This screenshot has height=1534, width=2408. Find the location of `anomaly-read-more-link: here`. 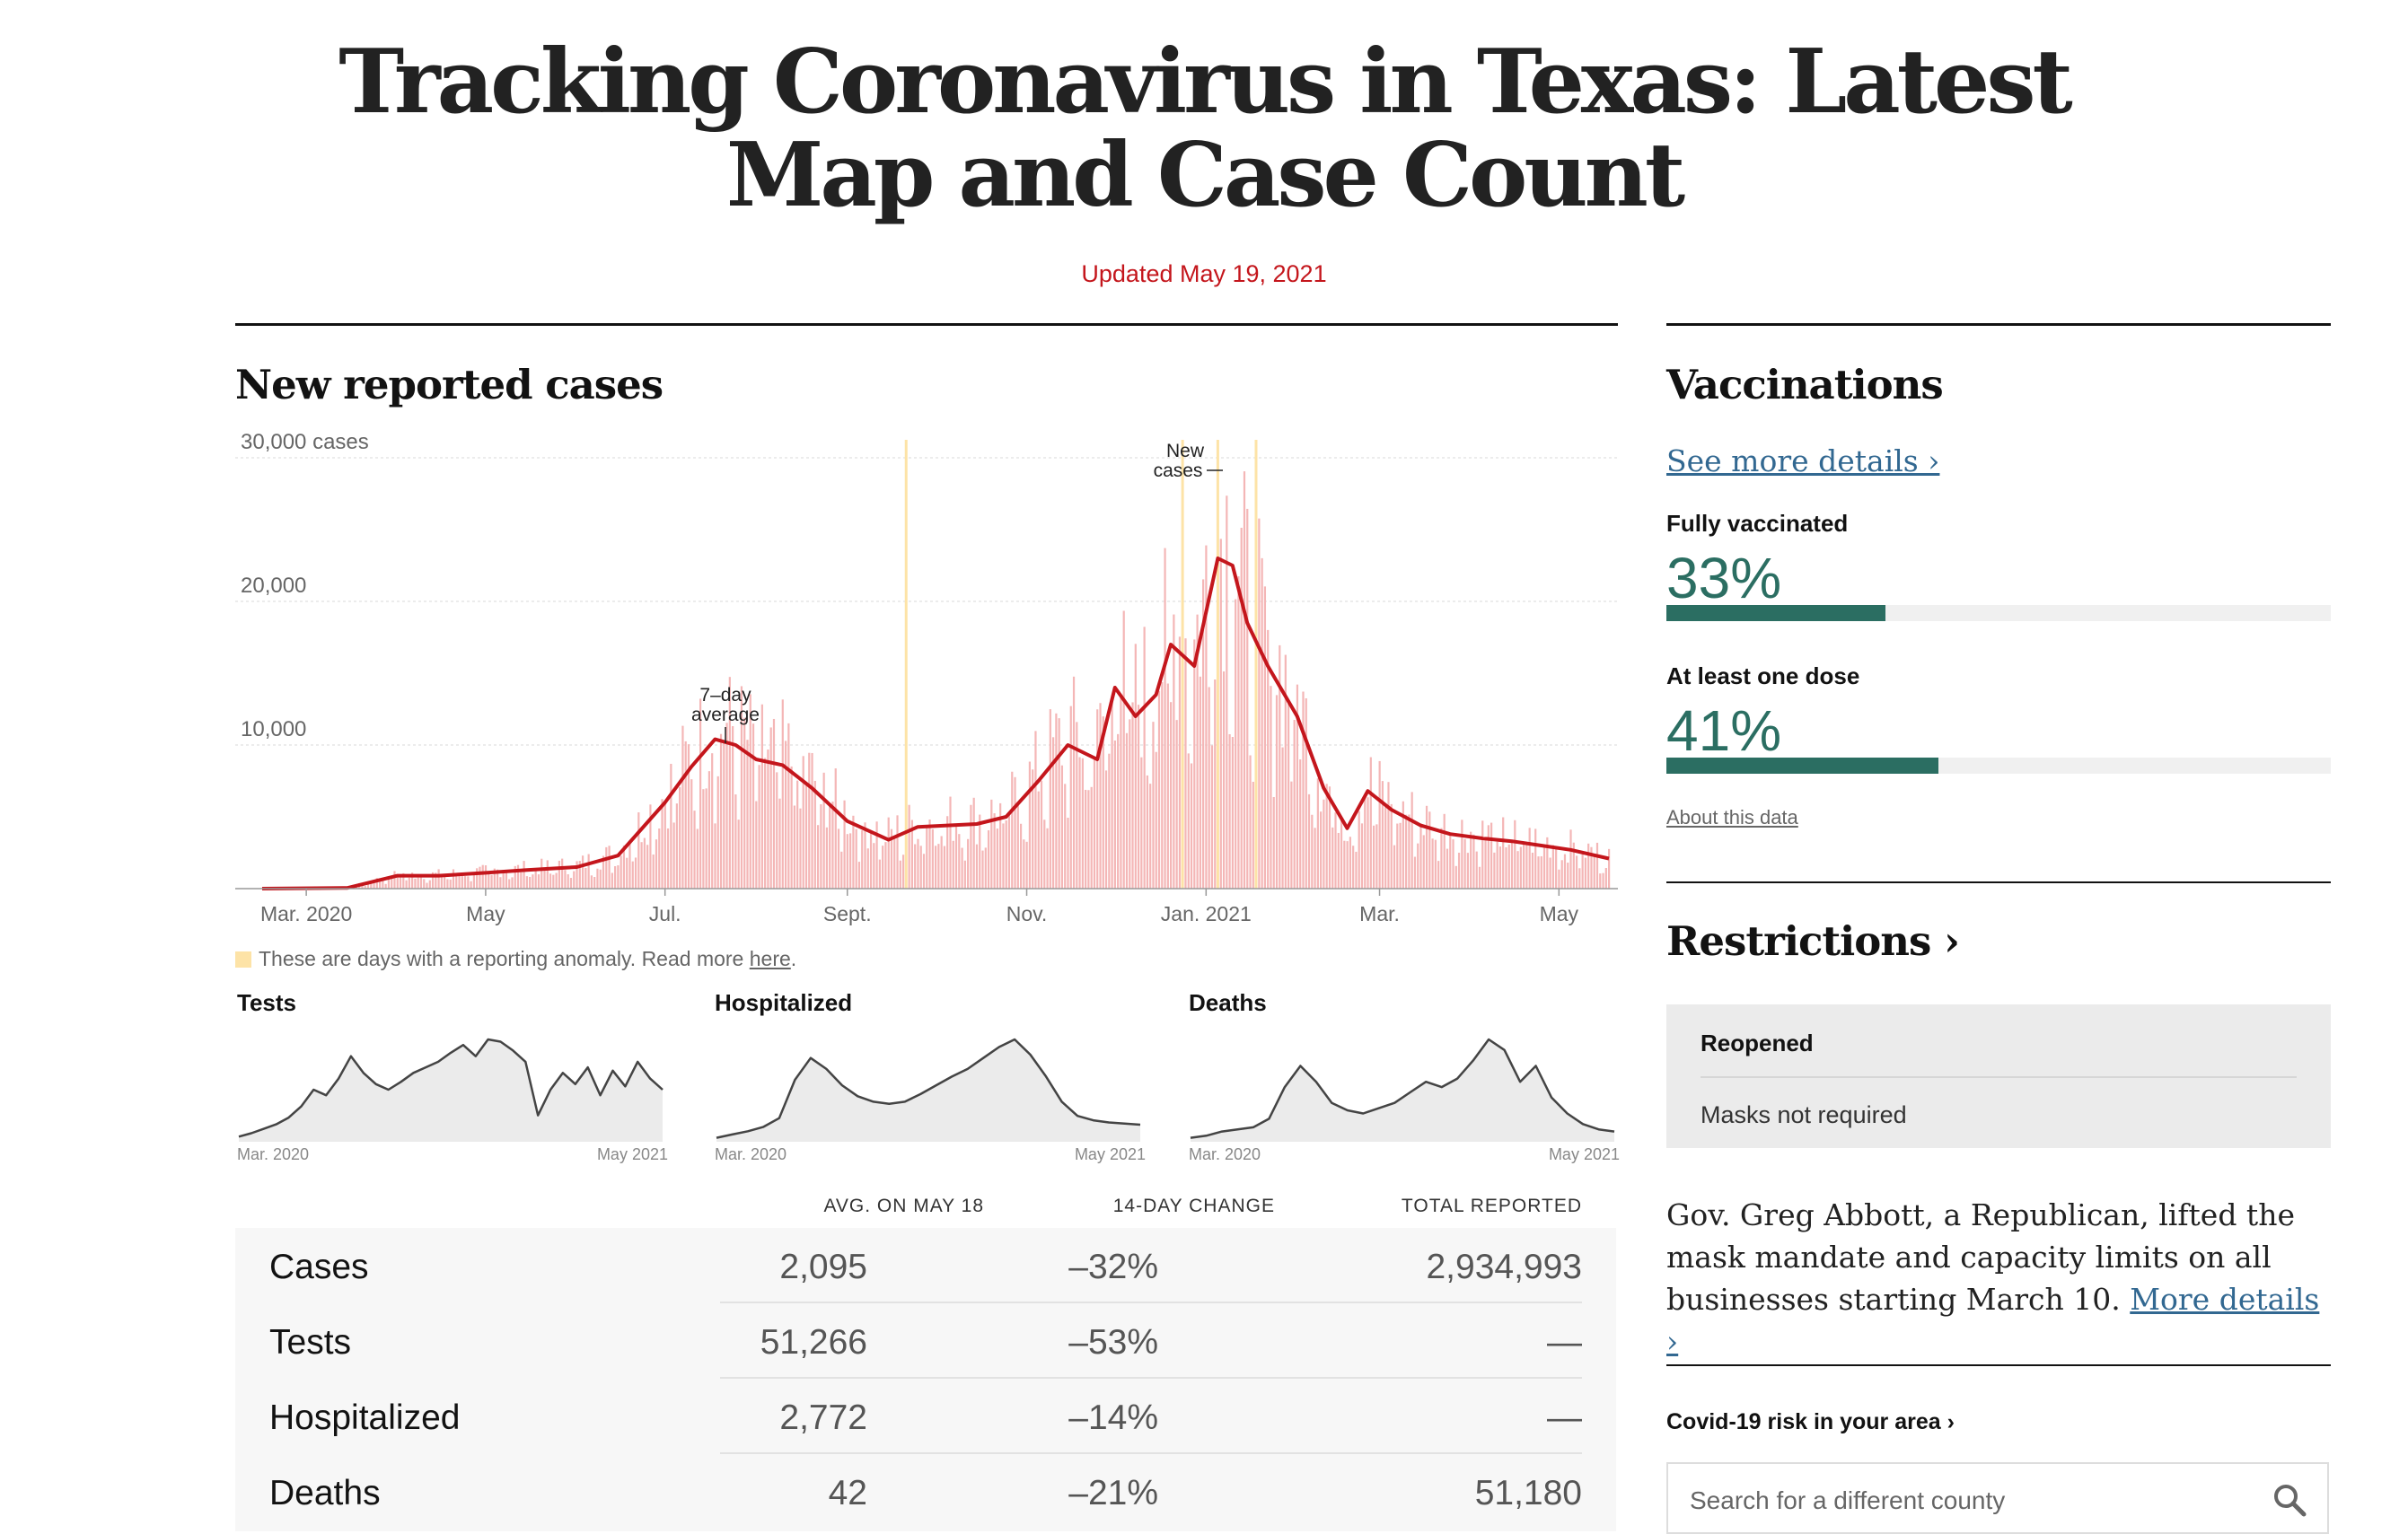

anomaly-read-more-link: here is located at coordinates (770, 958).